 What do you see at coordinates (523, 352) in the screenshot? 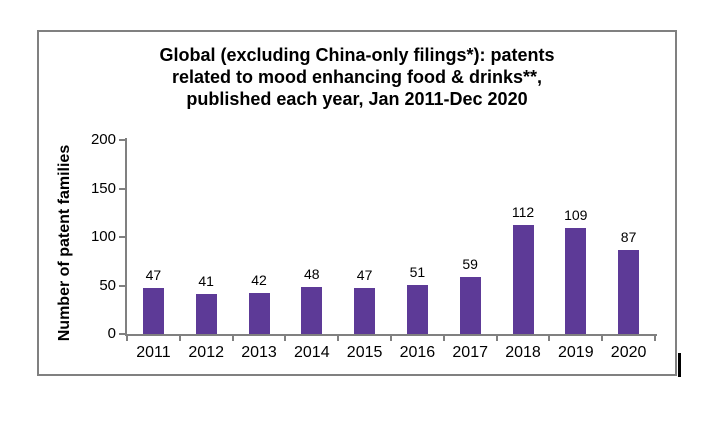
I see `x-category-label: 2018` at bounding box center [523, 352].